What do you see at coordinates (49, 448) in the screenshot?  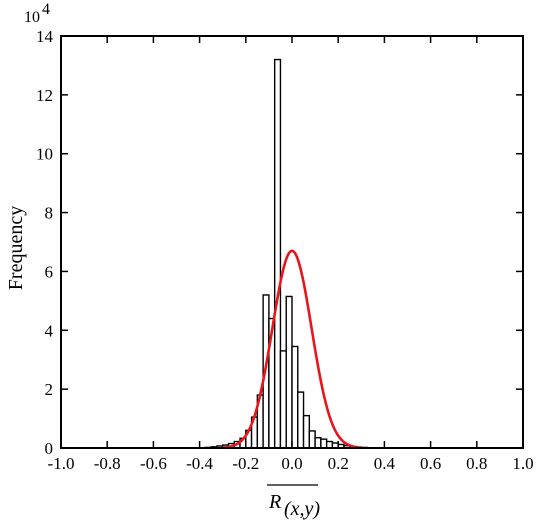 I see `y-tick-label: 0` at bounding box center [49, 448].